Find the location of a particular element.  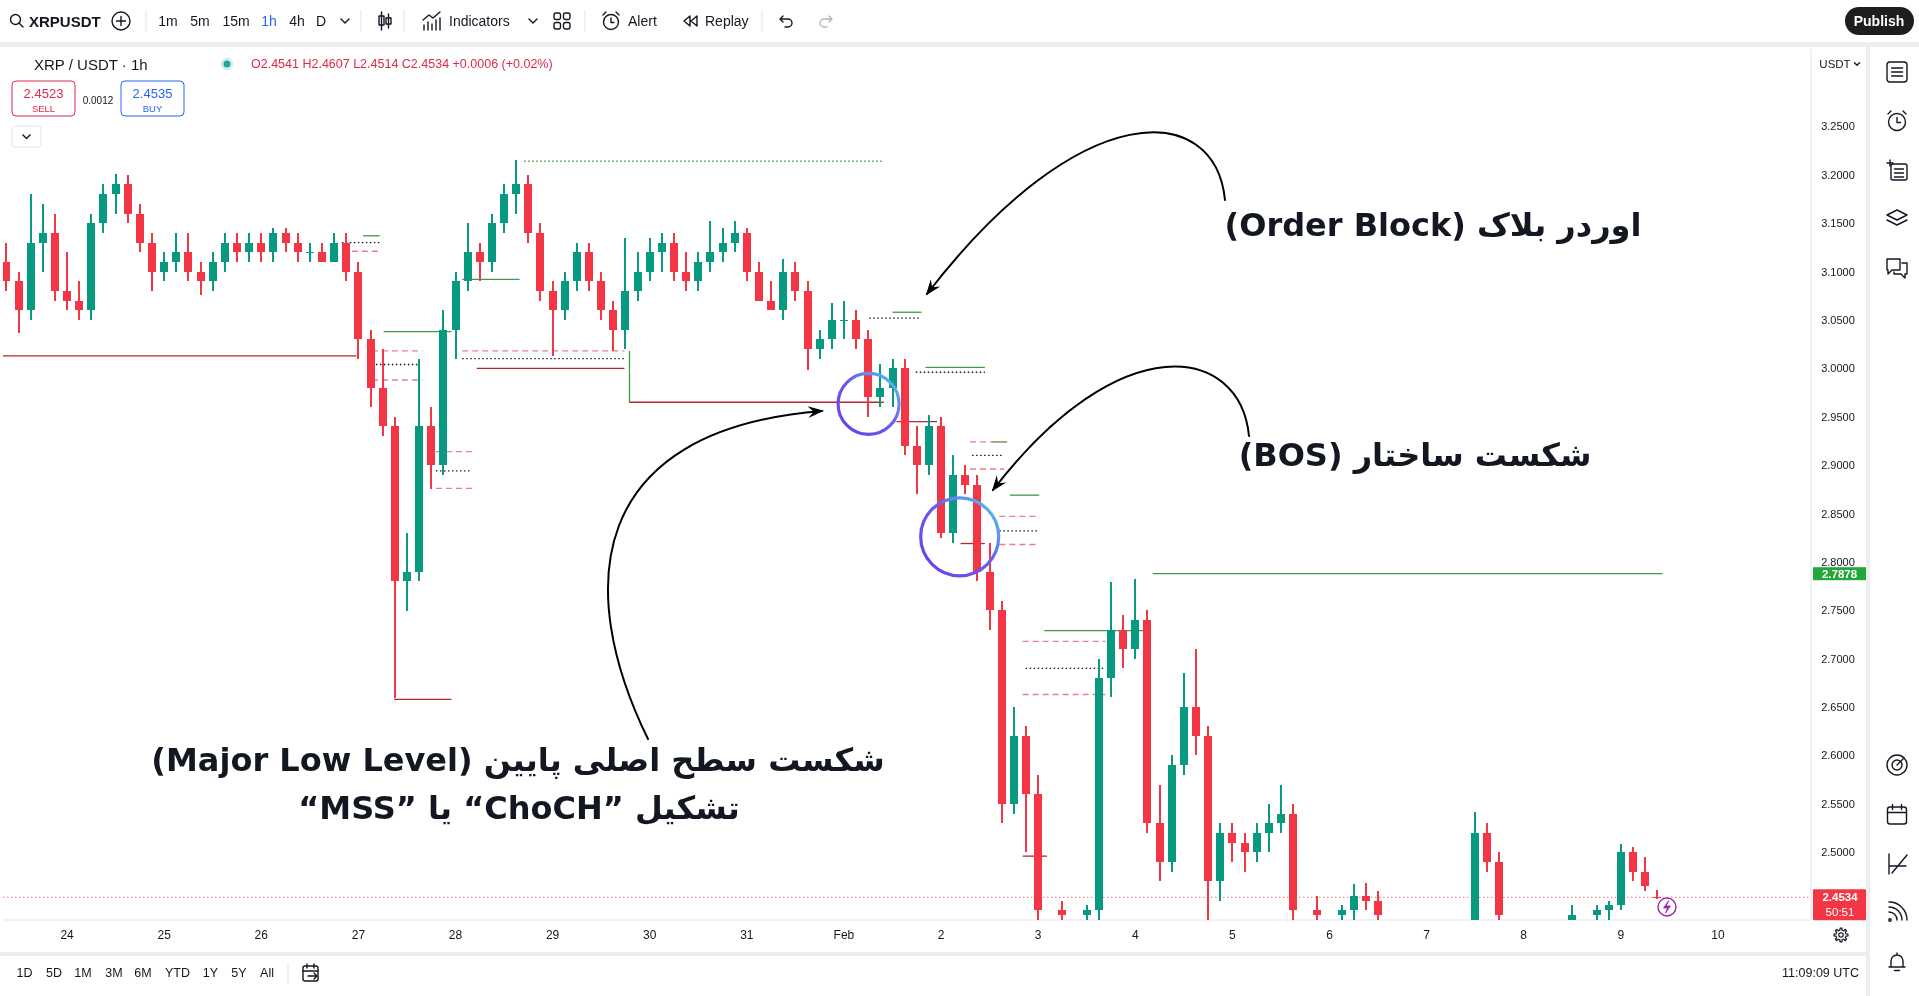

text: YTD is located at coordinates (177, 973).